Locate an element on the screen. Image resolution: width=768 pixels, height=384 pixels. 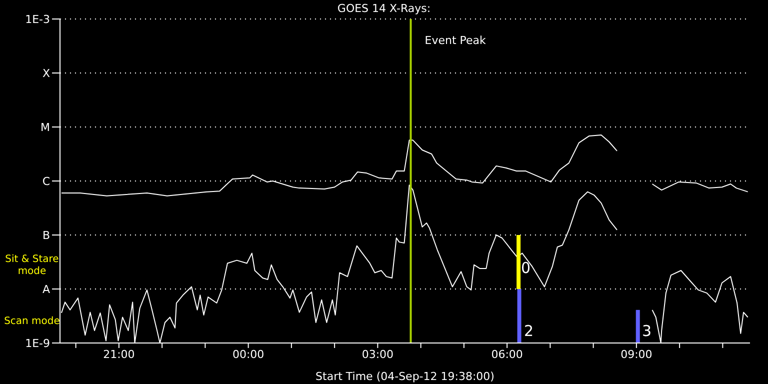
chart-title: GOES 14 X-Rays: is located at coordinates (384, 8).